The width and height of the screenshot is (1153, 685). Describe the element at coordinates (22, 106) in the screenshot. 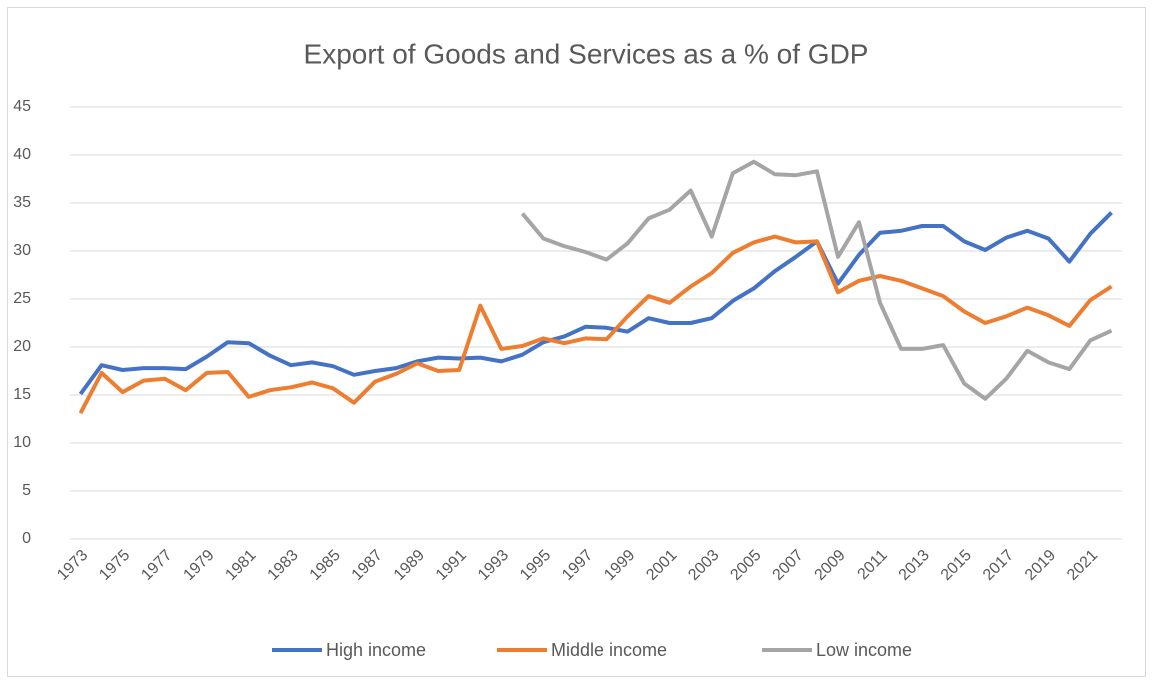

I see `y-tick-label: 45` at that location.